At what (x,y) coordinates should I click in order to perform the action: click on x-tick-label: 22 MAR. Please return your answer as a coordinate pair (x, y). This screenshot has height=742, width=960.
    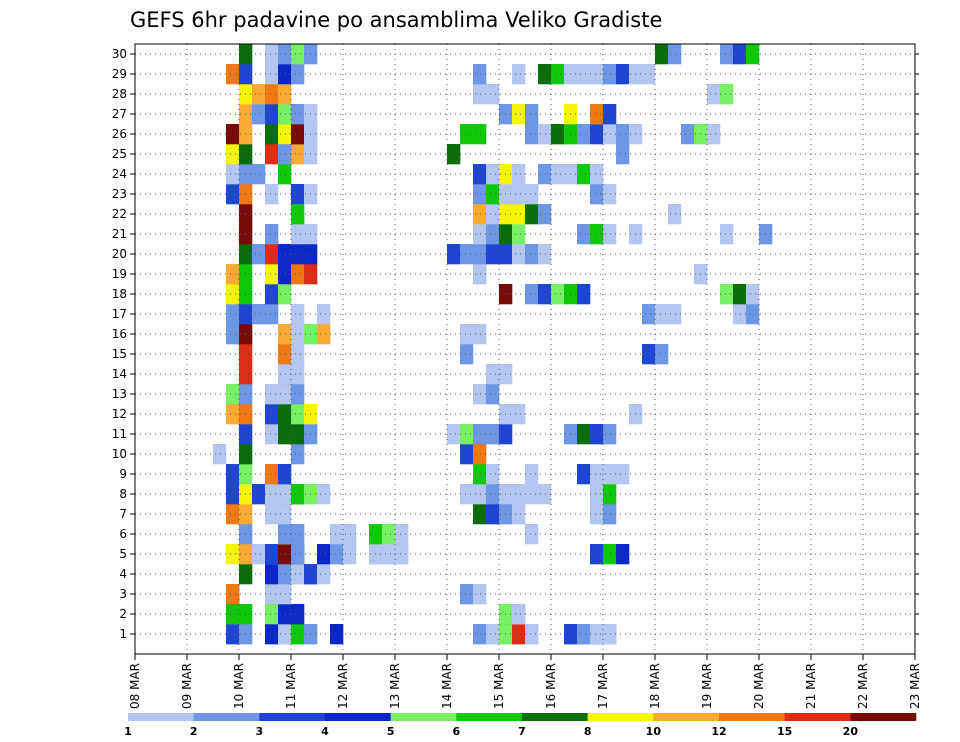
    Looking at the image, I should click on (863, 686).